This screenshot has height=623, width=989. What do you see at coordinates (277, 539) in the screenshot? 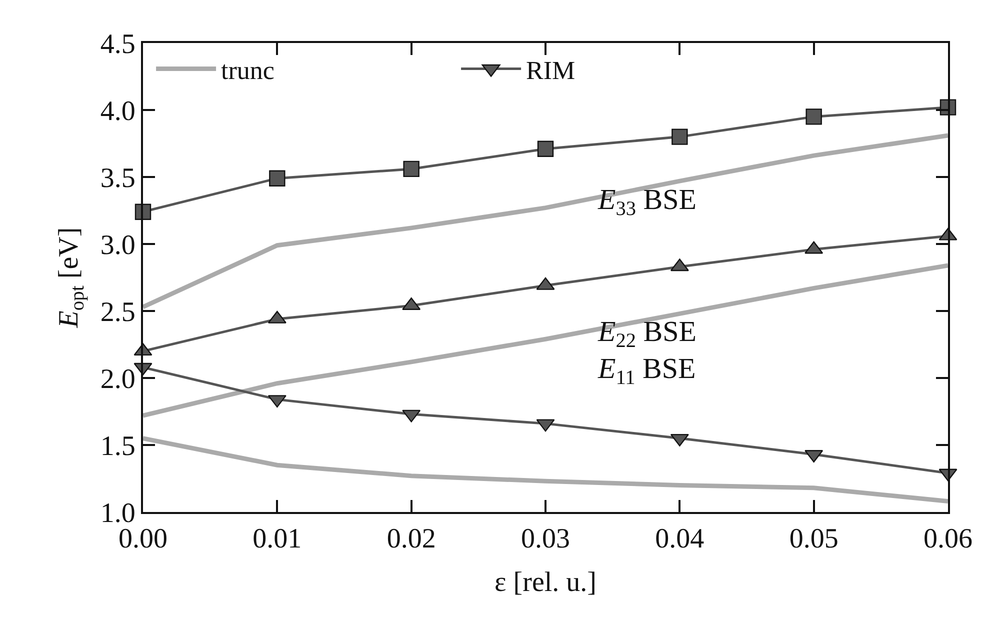
I see `x-tick-label: 0.01` at bounding box center [277, 539].